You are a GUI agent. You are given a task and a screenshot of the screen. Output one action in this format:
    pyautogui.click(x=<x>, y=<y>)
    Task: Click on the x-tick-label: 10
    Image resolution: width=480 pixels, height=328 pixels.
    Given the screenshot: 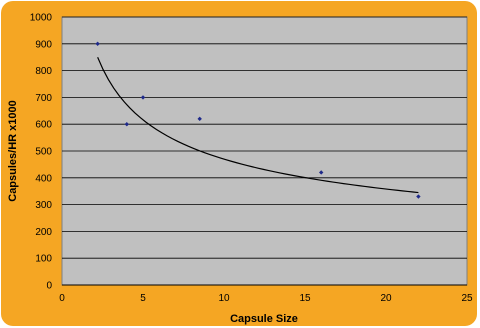 What is the action you would take?
    pyautogui.click(x=224, y=298)
    